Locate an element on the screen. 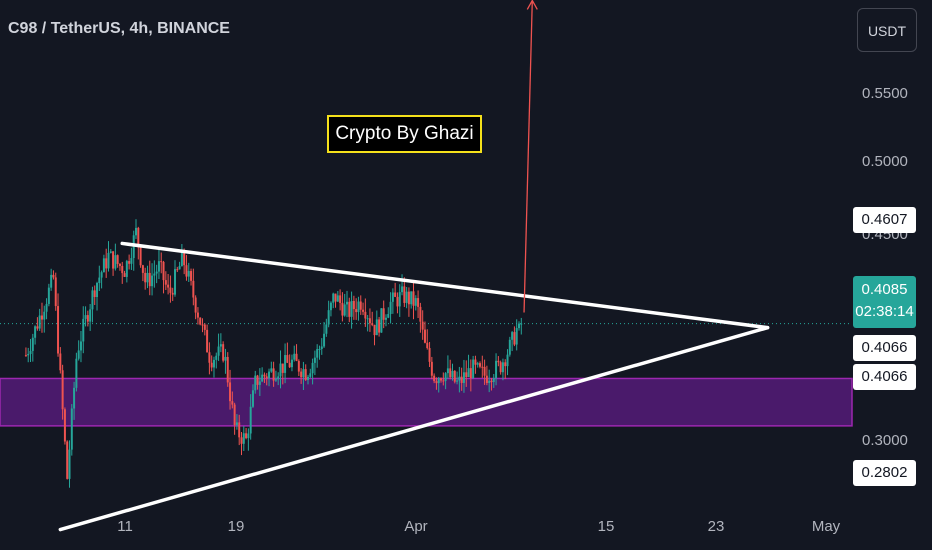  currency-button: USDT is located at coordinates (887, 30).